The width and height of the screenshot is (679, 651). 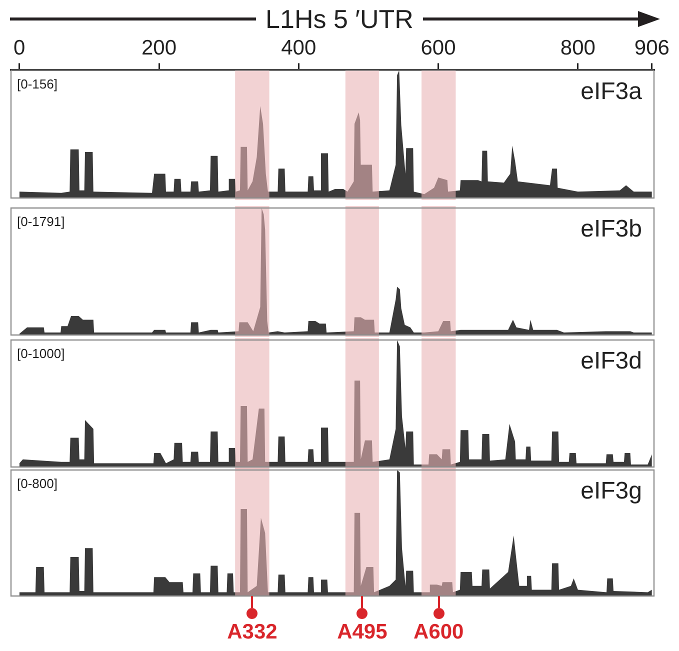 What do you see at coordinates (611, 91) in the screenshot?
I see `chart-title: eIF3a` at bounding box center [611, 91].